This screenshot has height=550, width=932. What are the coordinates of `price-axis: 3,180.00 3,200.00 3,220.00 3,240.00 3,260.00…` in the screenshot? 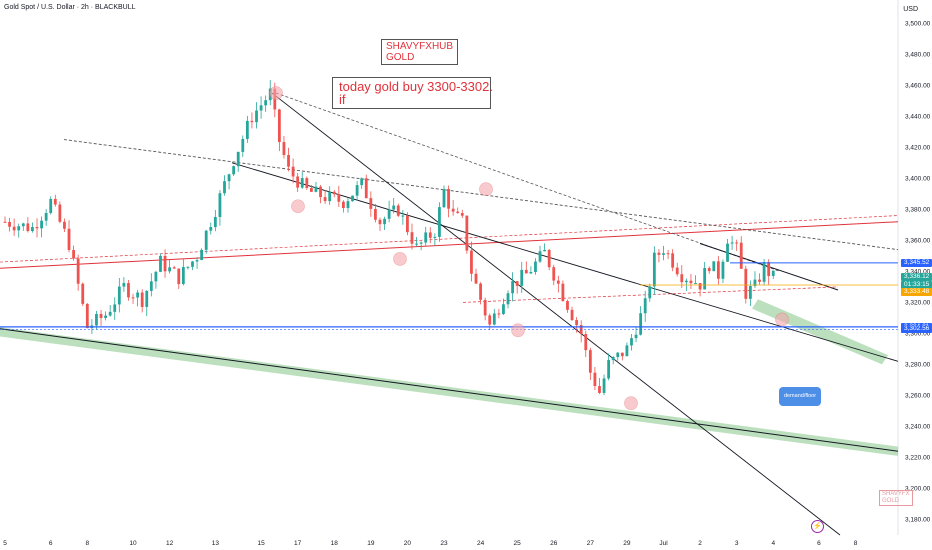 It's located at (918, 271).